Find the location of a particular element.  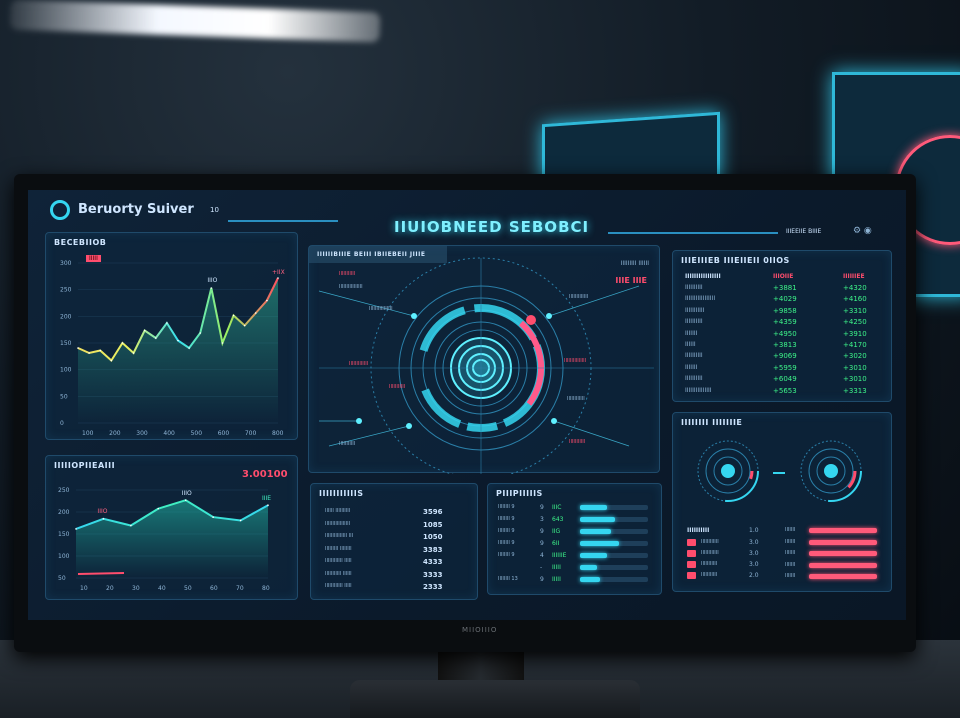

connector-line is located at coordinates (591, 433).